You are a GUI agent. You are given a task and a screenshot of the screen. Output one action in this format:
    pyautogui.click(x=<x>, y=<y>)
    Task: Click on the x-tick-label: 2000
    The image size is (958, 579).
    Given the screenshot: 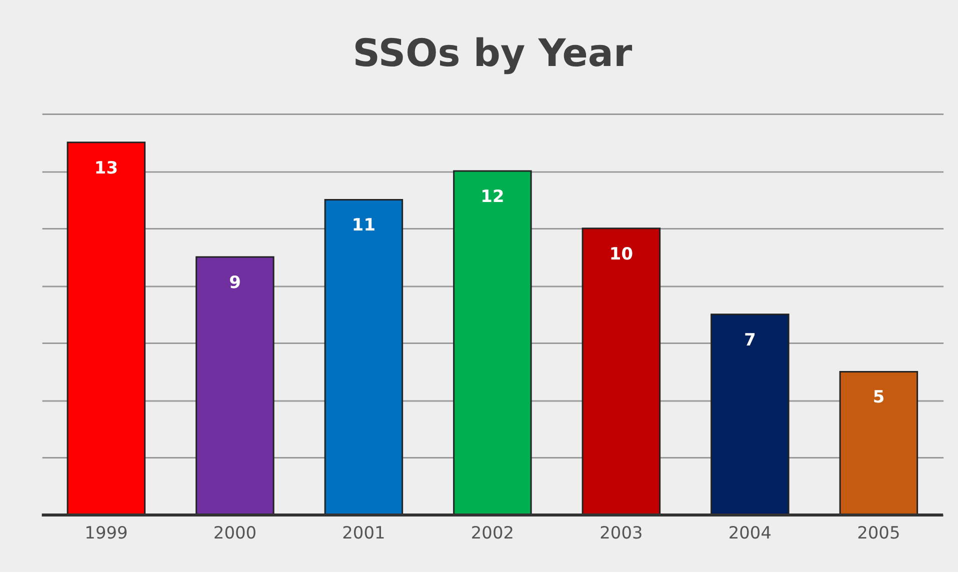 What is the action you would take?
    pyautogui.click(x=234, y=532)
    